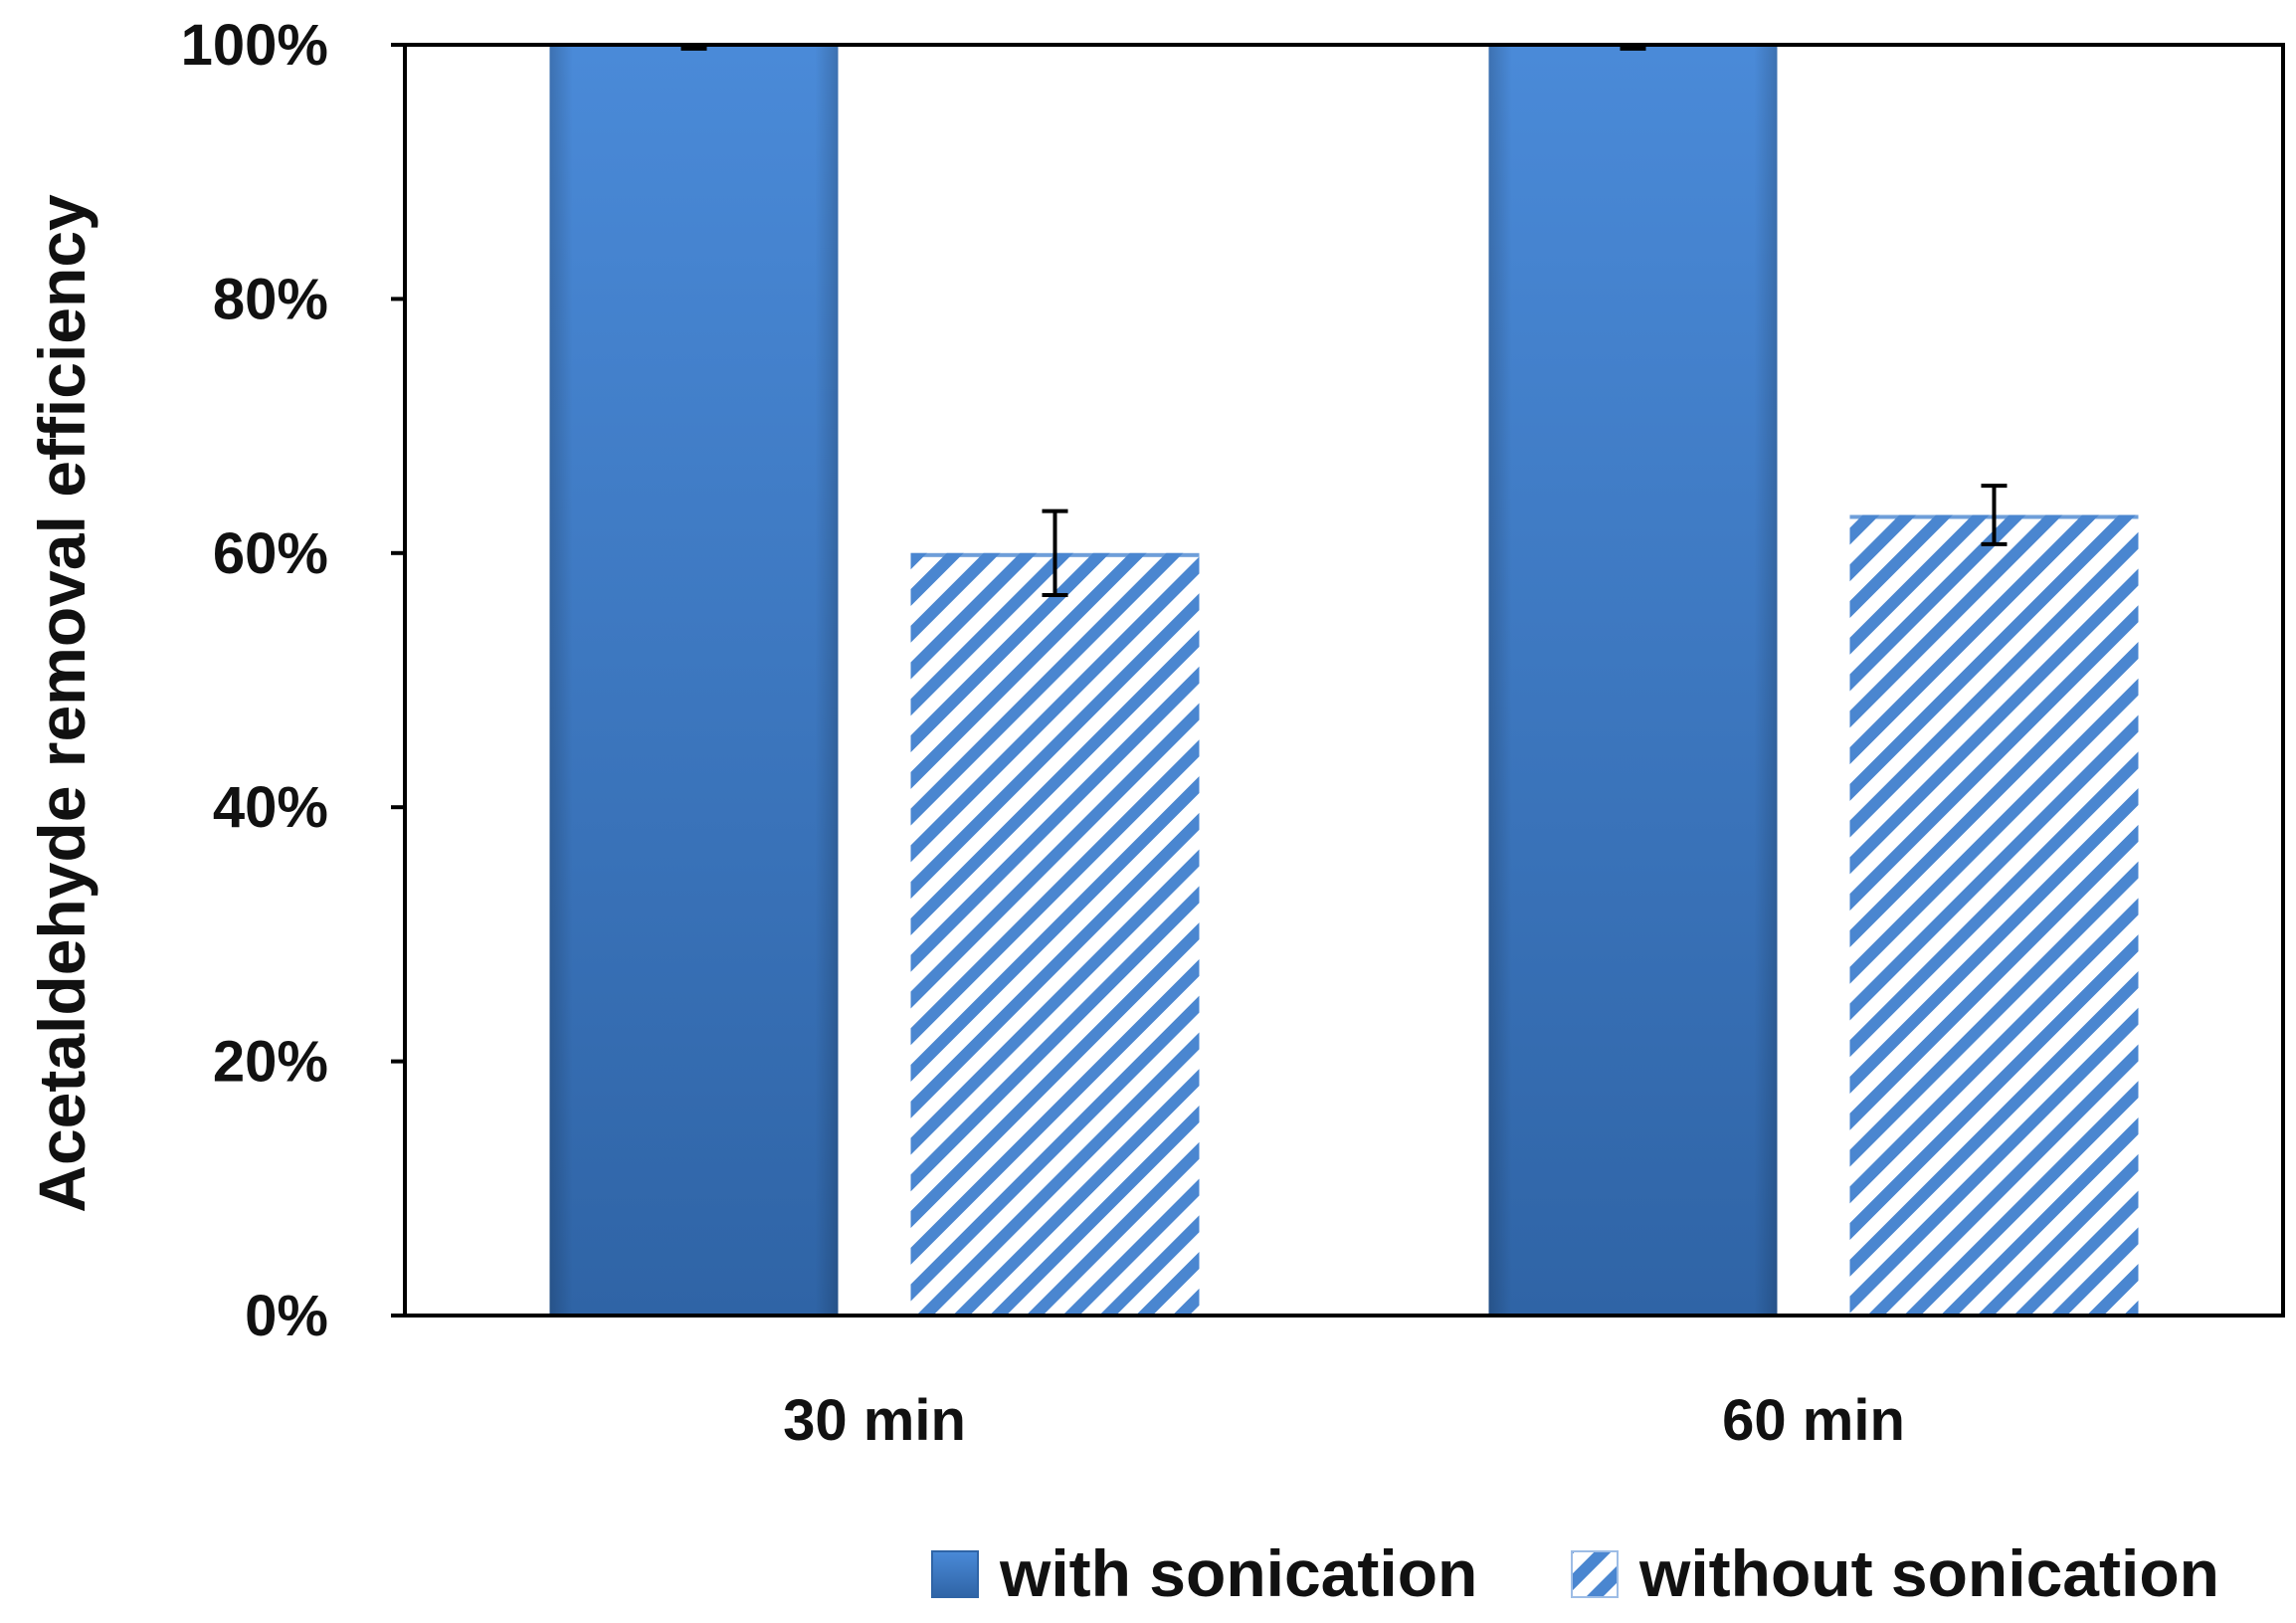 The image size is (2296, 1623). Describe the element at coordinates (875, 1420) in the screenshot. I see `x-tick-label-0: 30 min` at that location.